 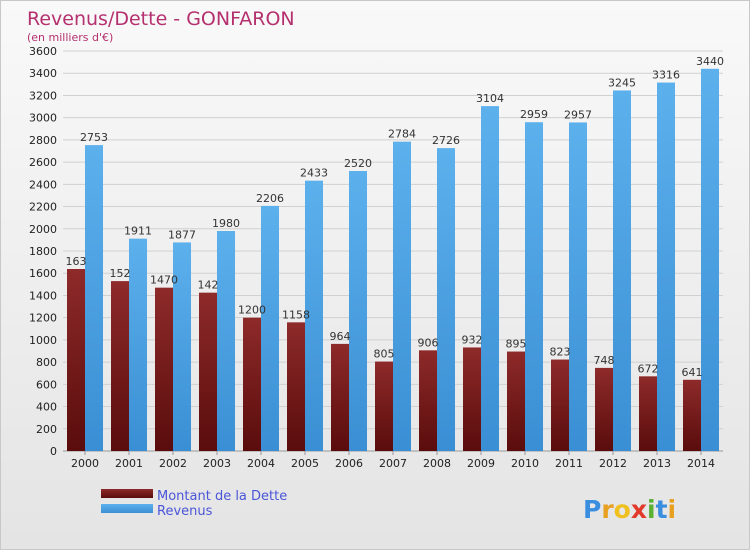 I want to click on data-label-revenus: 3316, so click(x=666, y=75).